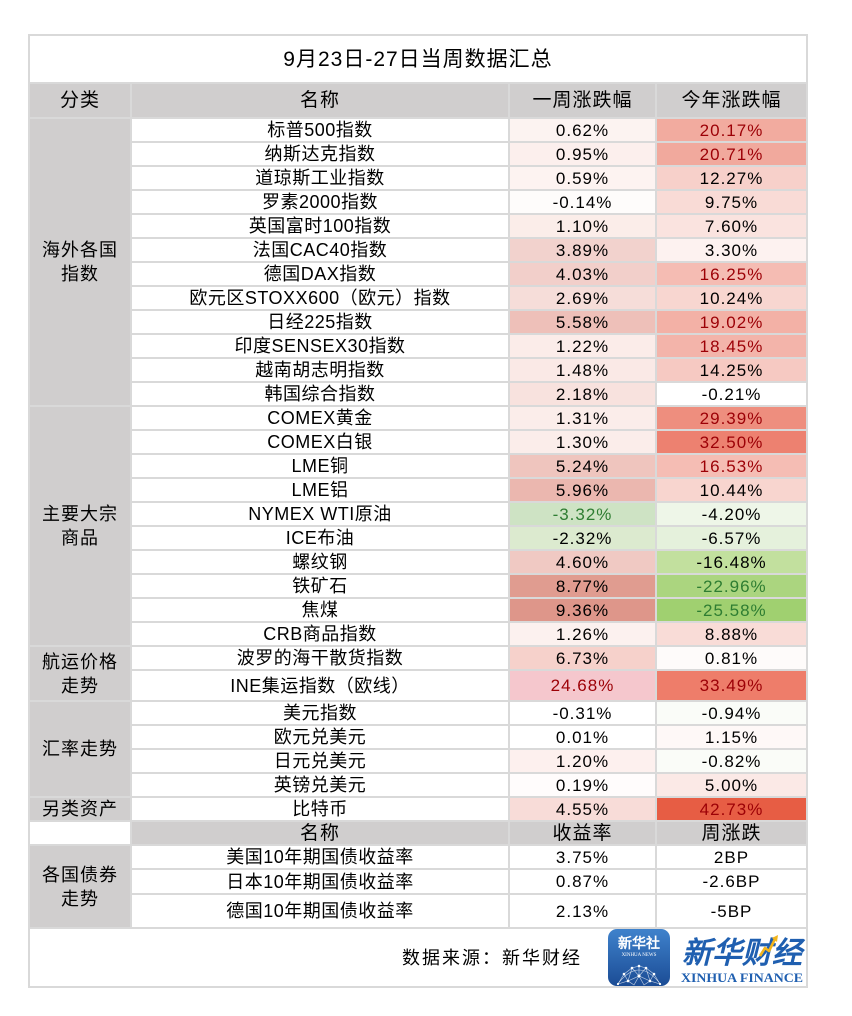 This screenshot has height=1016, width=852. I want to click on name-cell: 日经225指数, so click(320, 322).